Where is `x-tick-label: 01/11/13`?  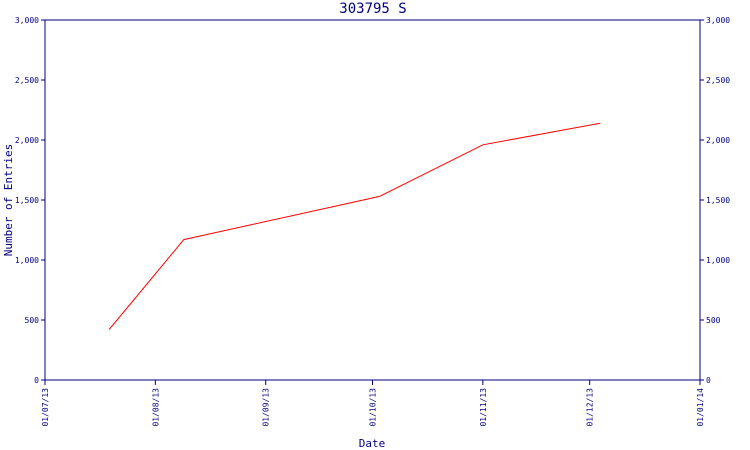 x-tick-label: 01/11/13 is located at coordinates (483, 407).